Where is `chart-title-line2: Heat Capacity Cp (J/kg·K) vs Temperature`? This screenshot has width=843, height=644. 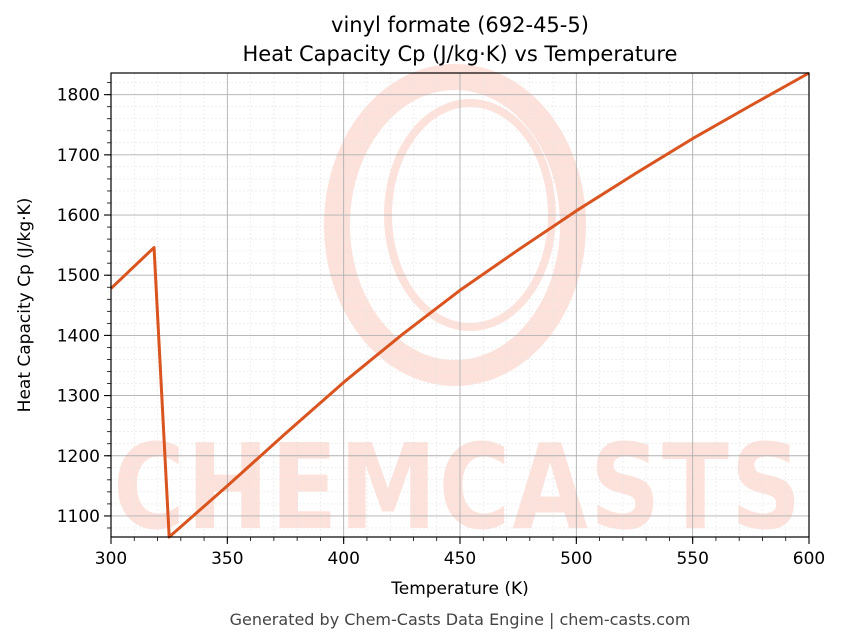
chart-title-line2: Heat Capacity Cp (J/kg·K) vs Temperature is located at coordinates (460, 54).